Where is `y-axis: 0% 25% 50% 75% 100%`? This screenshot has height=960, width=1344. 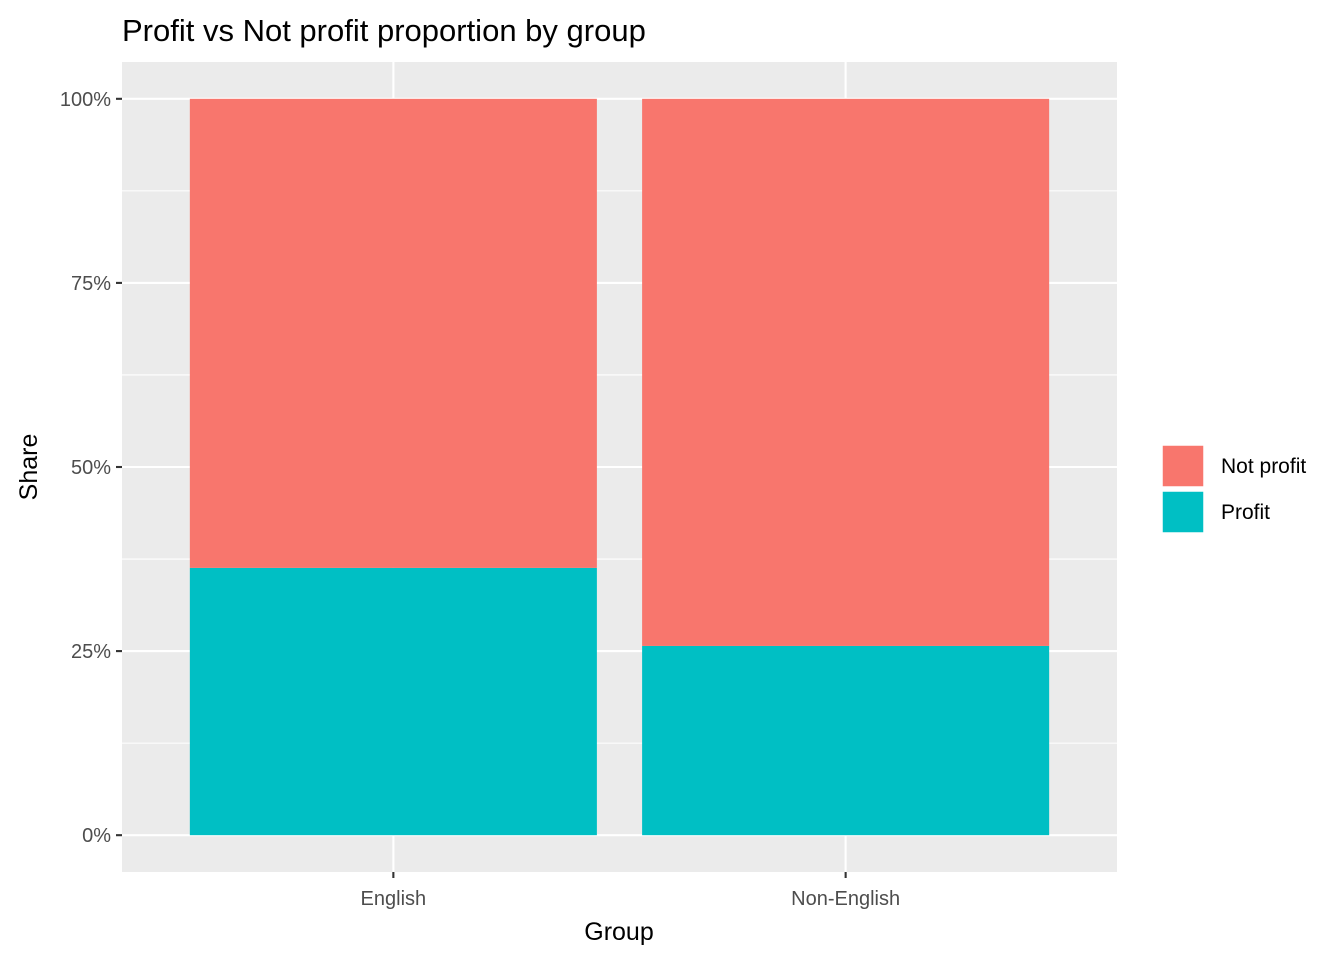
y-axis: 0% 25% 50% 75% 100% is located at coordinates (91, 468).